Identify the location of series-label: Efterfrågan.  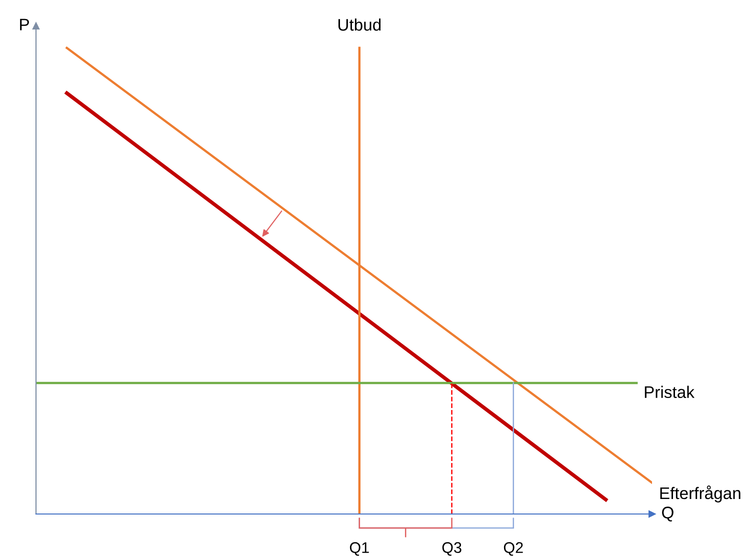
(700, 494).